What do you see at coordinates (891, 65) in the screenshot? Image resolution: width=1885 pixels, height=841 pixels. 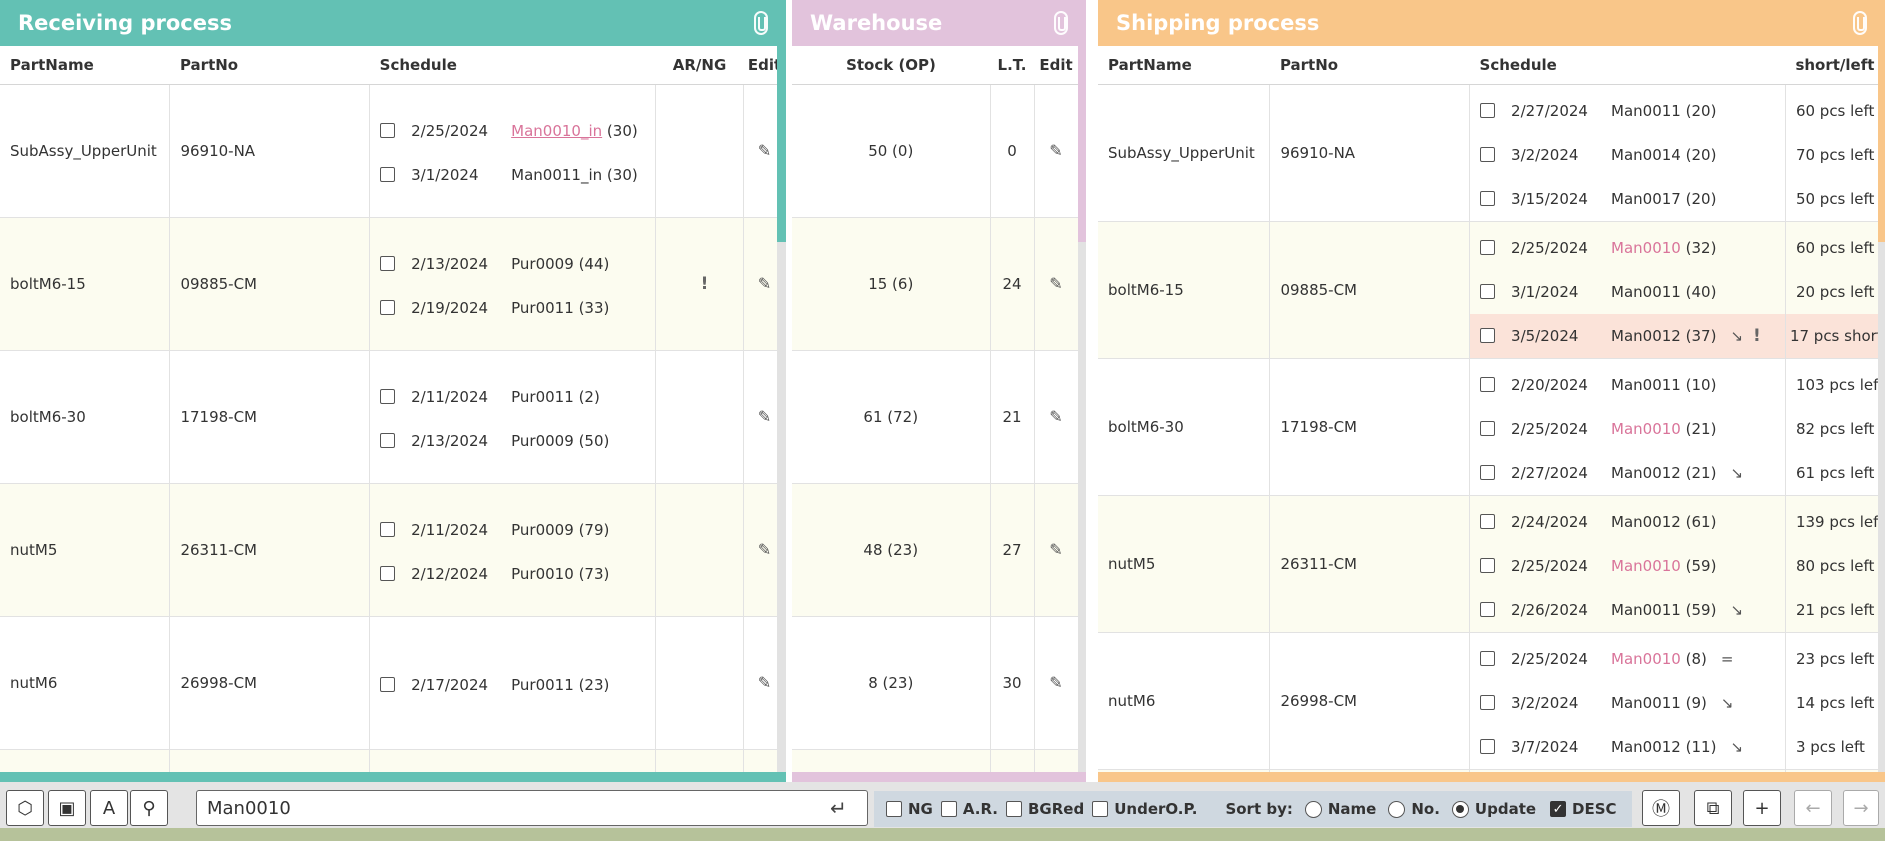 I see `column-header-stock-op-: Stock (OP)` at bounding box center [891, 65].